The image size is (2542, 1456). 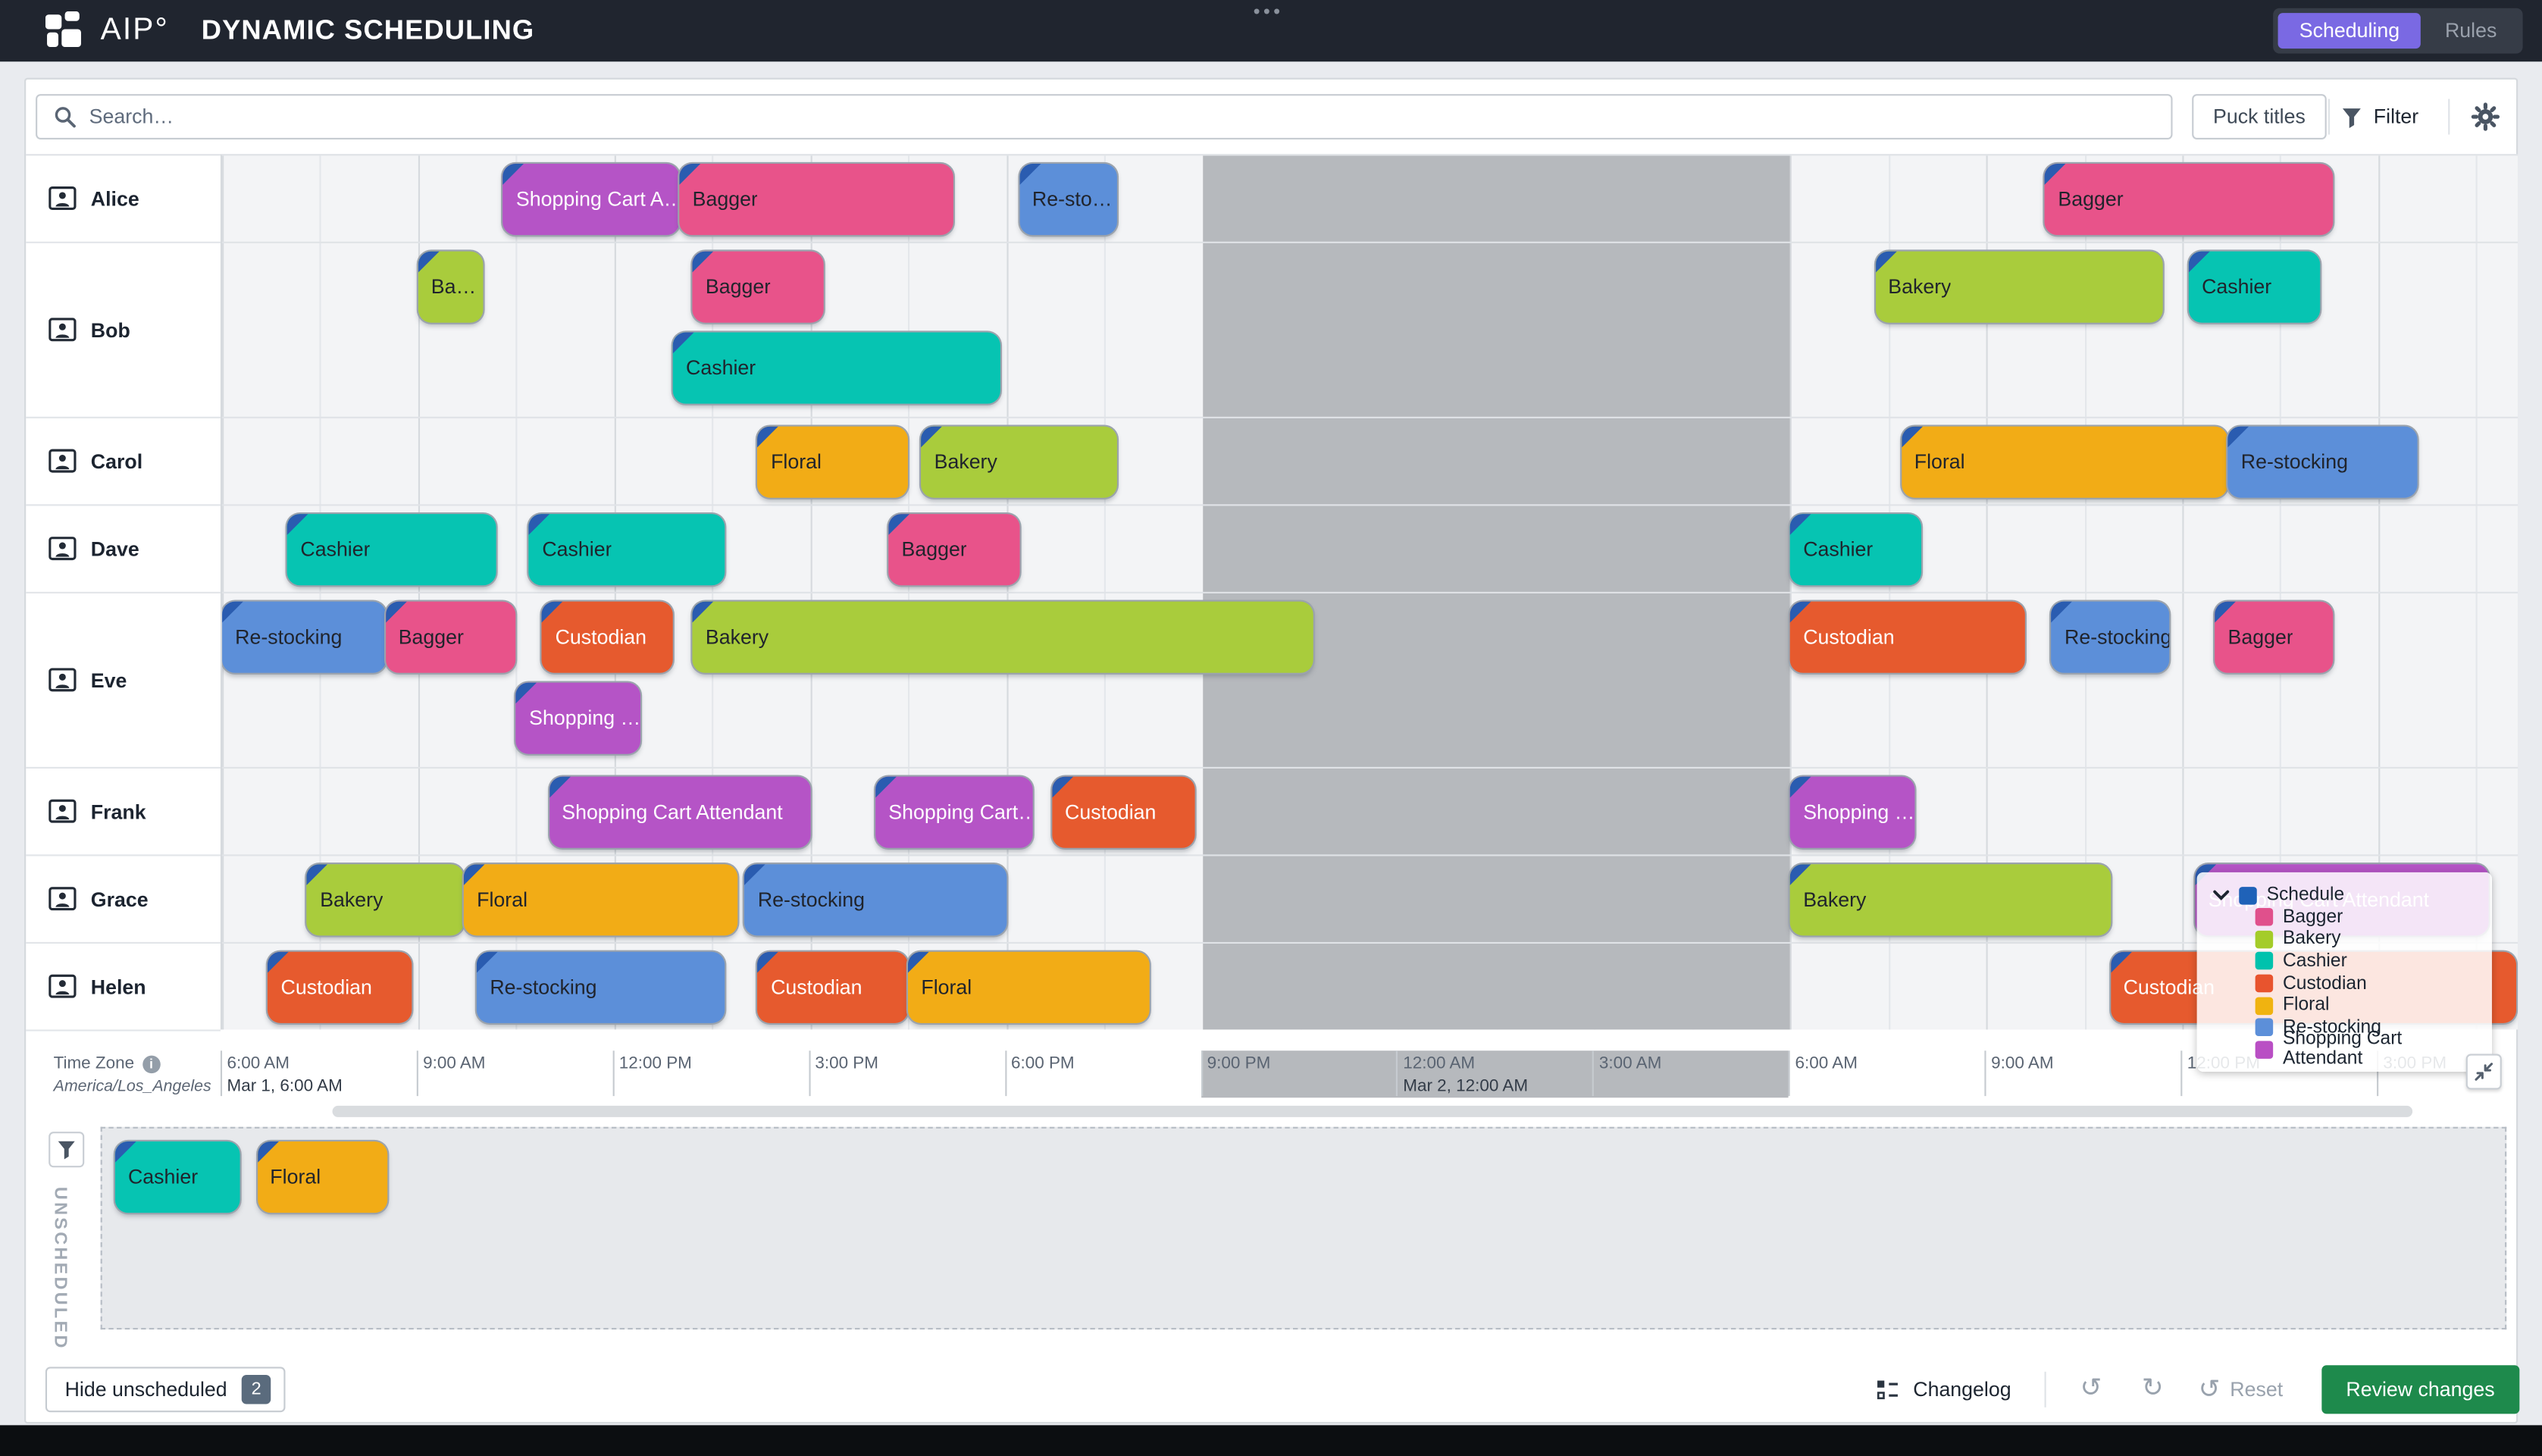 I want to click on reset-button: ↺ Reset, so click(x=2241, y=1389).